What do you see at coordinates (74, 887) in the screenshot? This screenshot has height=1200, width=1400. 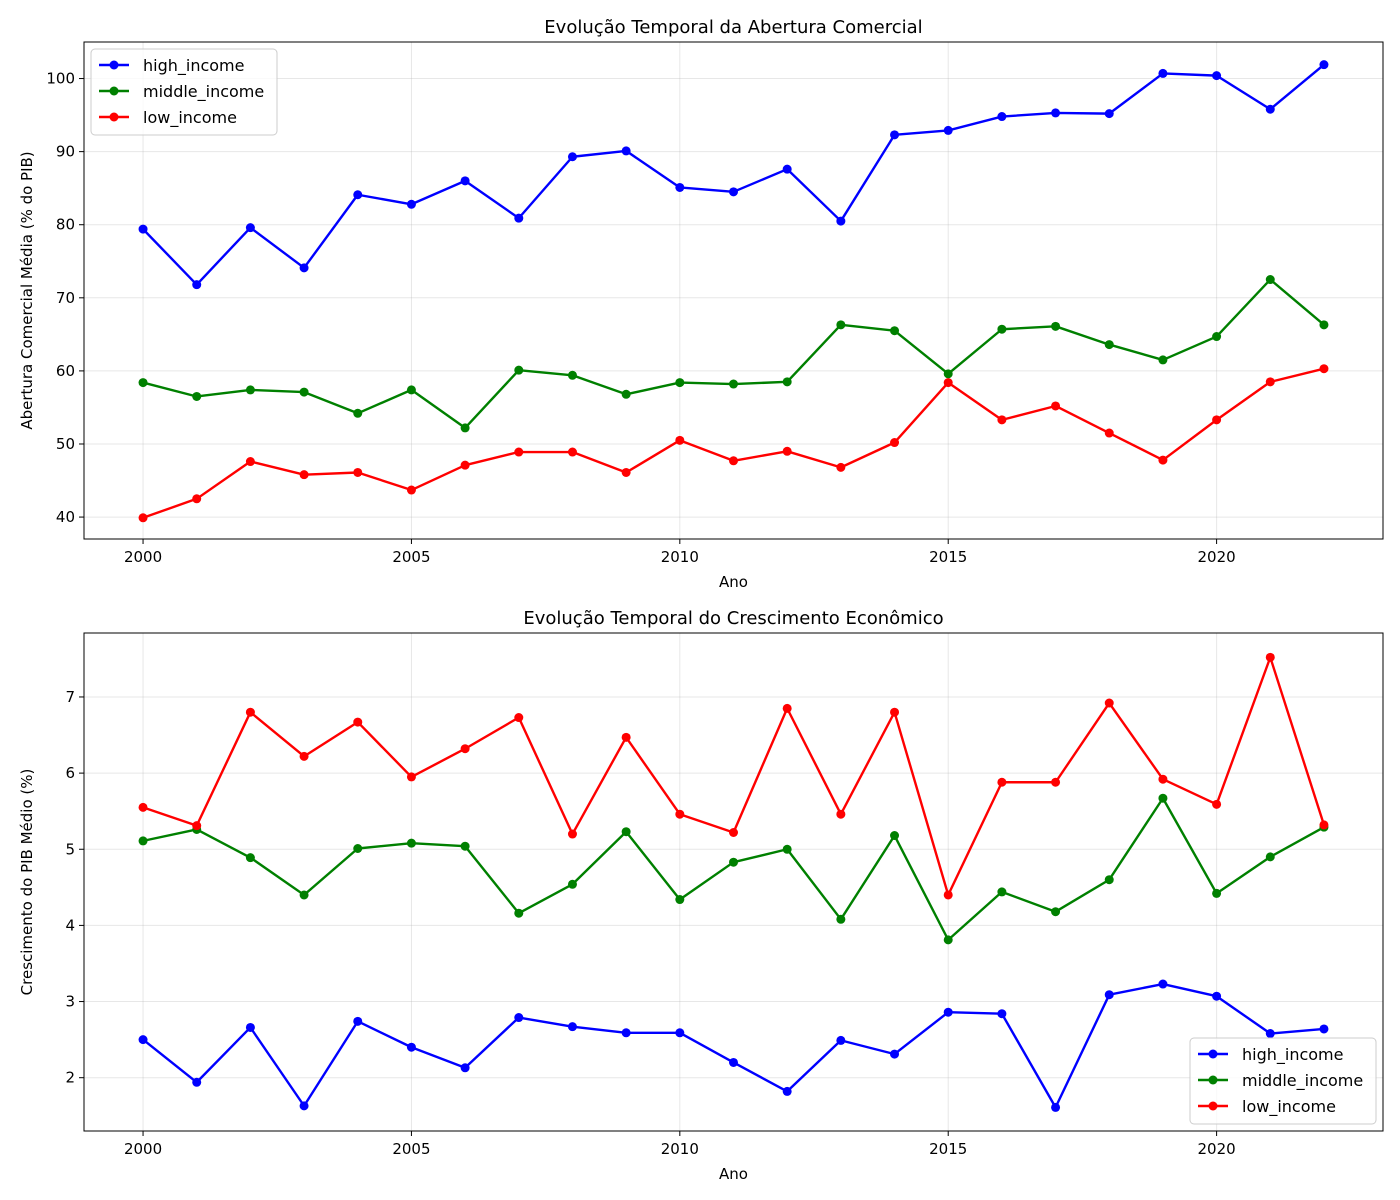 I see `y-axis-ticks: 2 3 4 5 6 7` at bounding box center [74, 887].